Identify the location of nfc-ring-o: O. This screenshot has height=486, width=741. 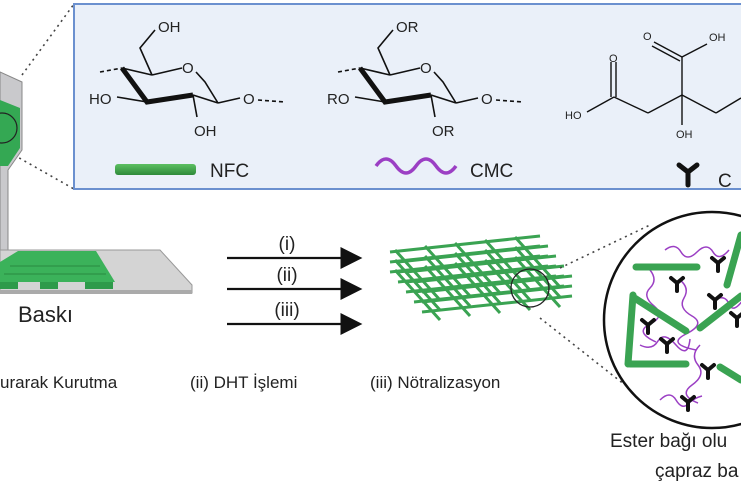
(188, 68).